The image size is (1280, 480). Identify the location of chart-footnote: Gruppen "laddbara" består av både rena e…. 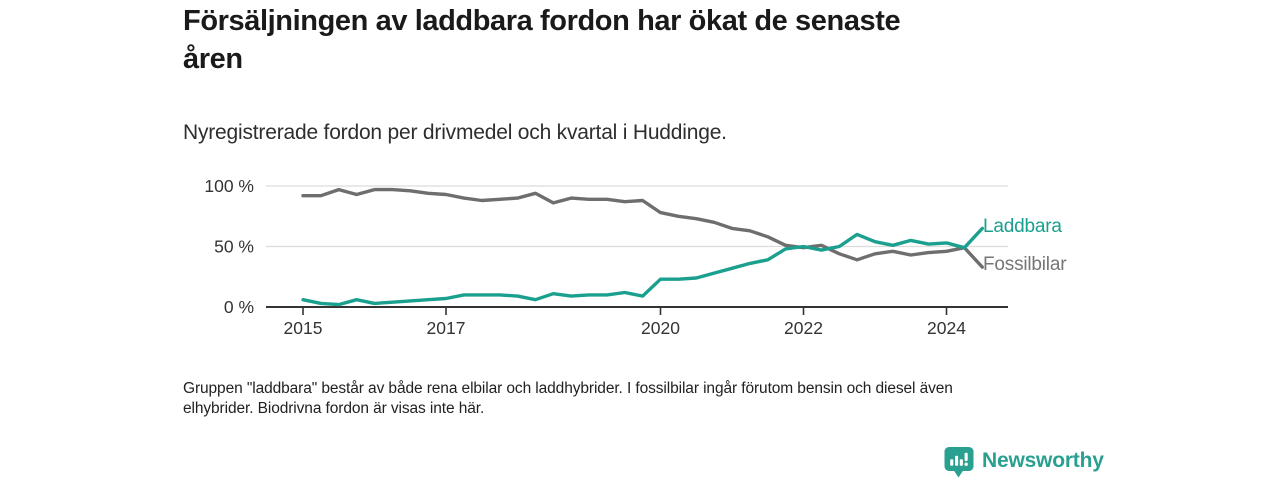
(633, 398).